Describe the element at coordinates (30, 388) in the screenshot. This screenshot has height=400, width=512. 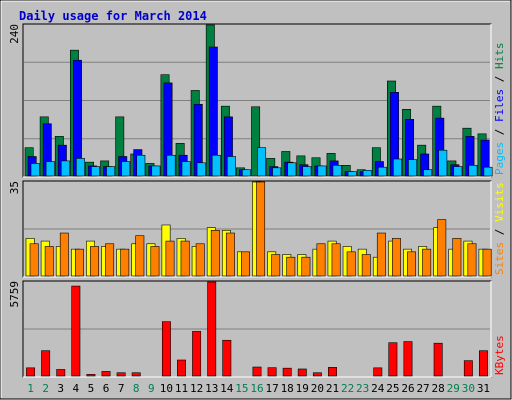
I see `x-tick-label-day-1: 1` at that location.